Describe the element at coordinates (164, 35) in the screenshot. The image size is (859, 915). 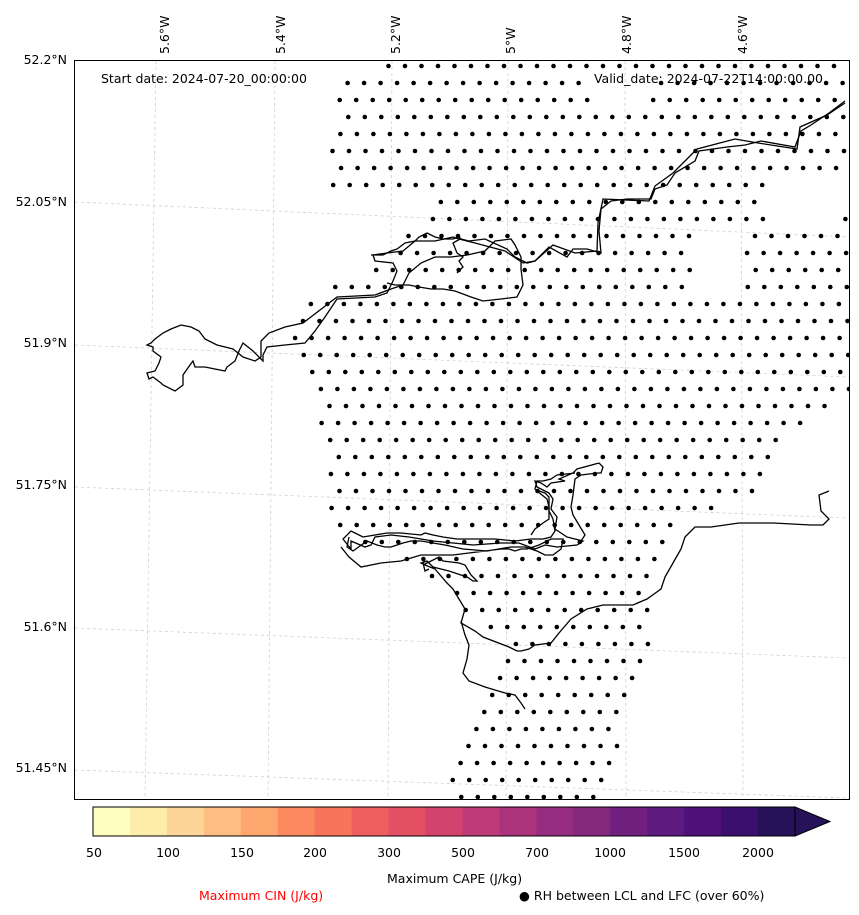
I see `lon-label-5.6W: 5.6°W` at that location.